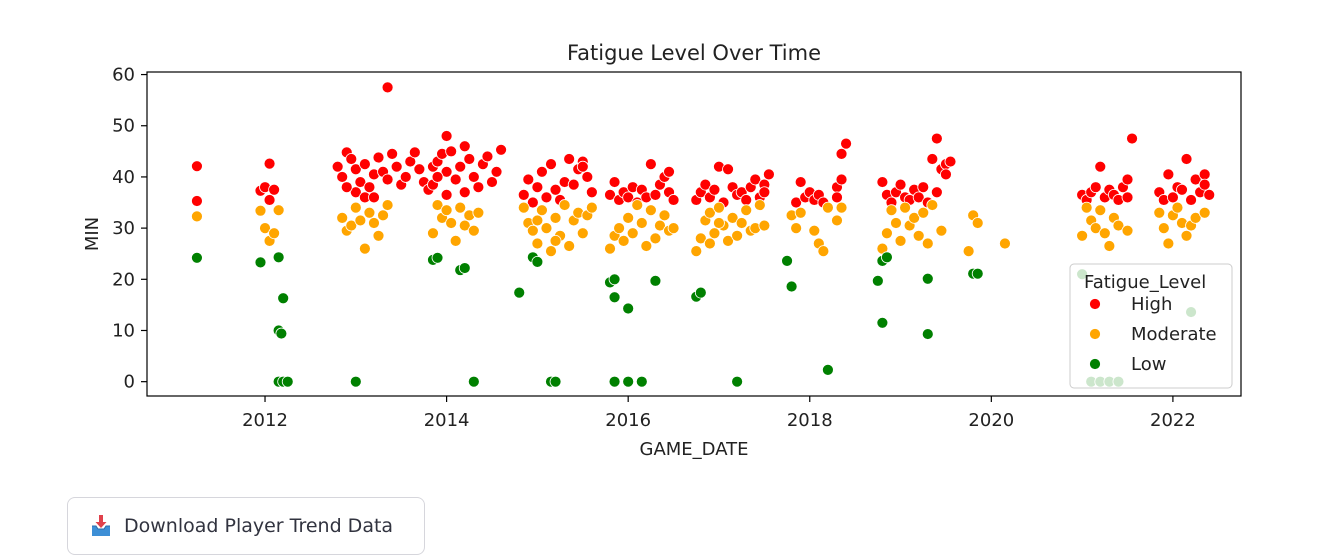 Image resolution: width=1325 pixels, height=560 pixels. I want to click on legend-title: Fatigue_Level, so click(1145, 282).